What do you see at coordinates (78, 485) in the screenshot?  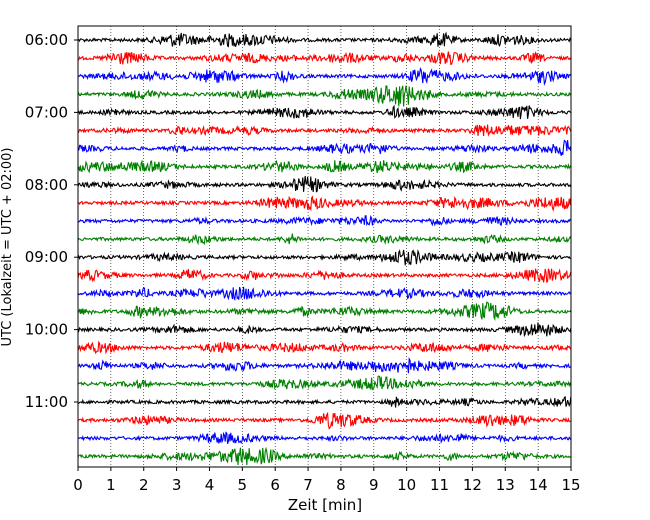 I see `x-tick-label: 0` at bounding box center [78, 485].